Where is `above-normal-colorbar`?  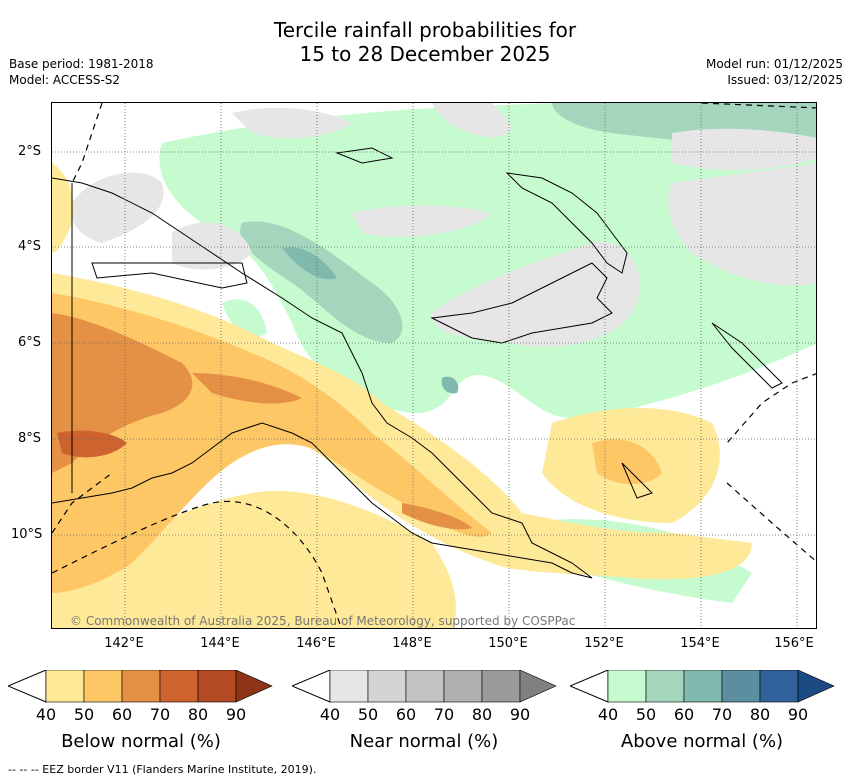
above-normal-colorbar is located at coordinates (702, 686).